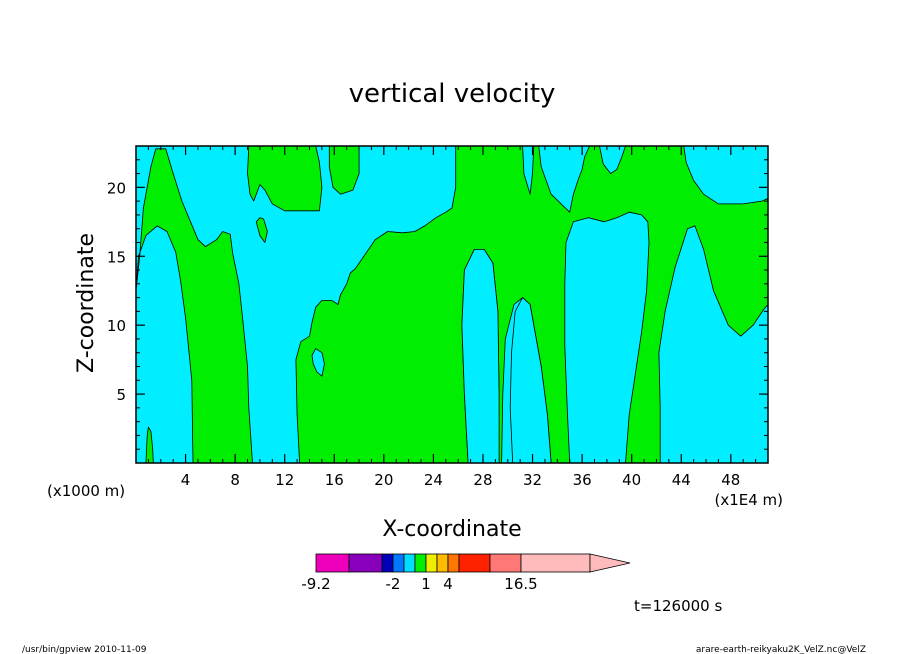  What do you see at coordinates (116, 326) in the screenshot?
I see `y-tick-label: 10` at bounding box center [116, 326].